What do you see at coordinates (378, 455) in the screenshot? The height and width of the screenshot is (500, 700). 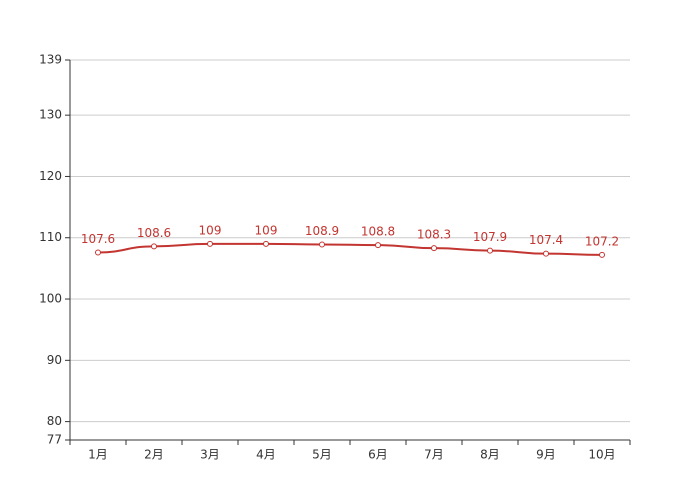 I see `x-tick-label: 6月` at bounding box center [378, 455].